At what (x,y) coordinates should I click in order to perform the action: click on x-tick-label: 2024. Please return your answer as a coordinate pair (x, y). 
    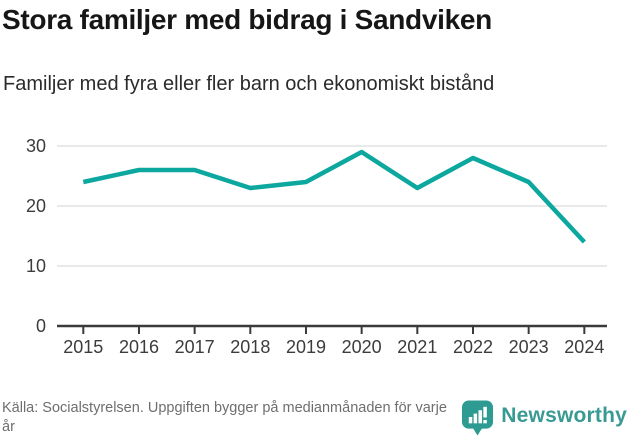
    Looking at the image, I should click on (584, 347).